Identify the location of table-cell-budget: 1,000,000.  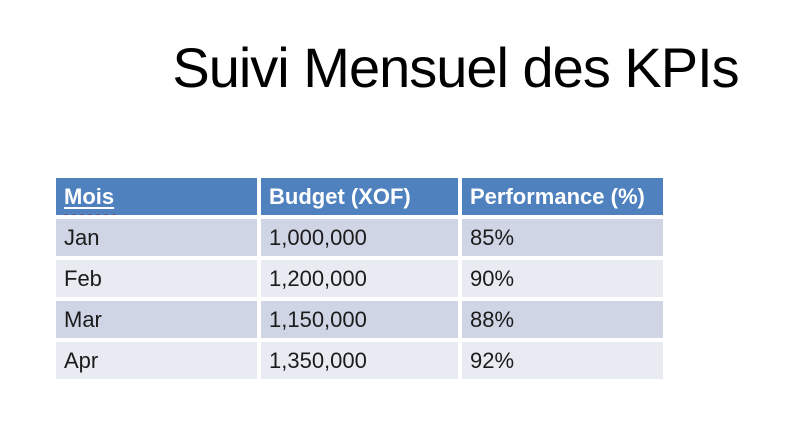
(359, 237).